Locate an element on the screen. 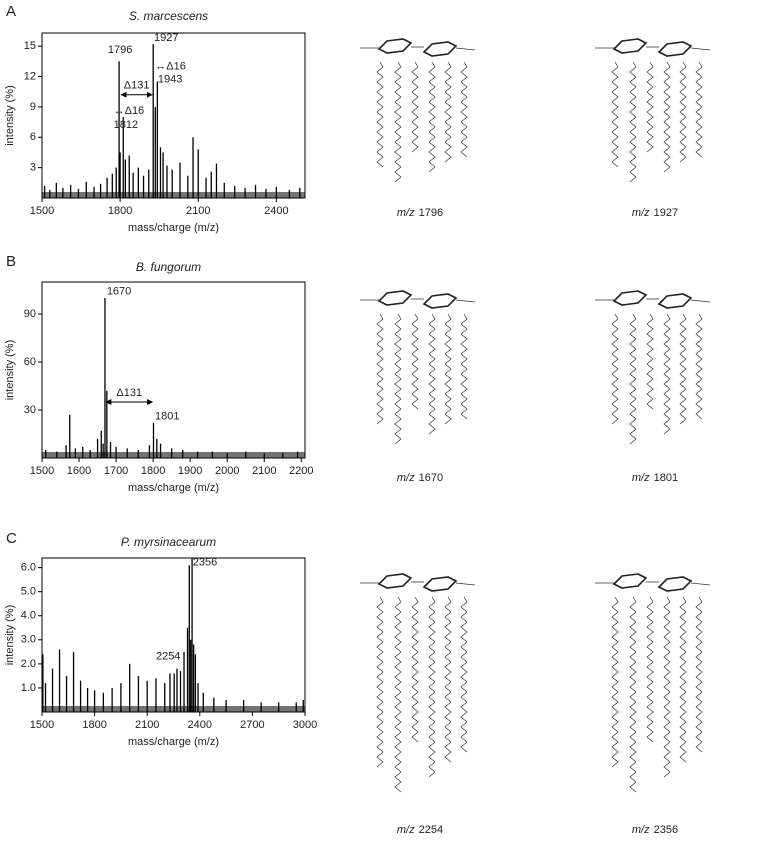 The height and width of the screenshot is (843, 765). peak-label: 1670 is located at coordinates (119, 292).